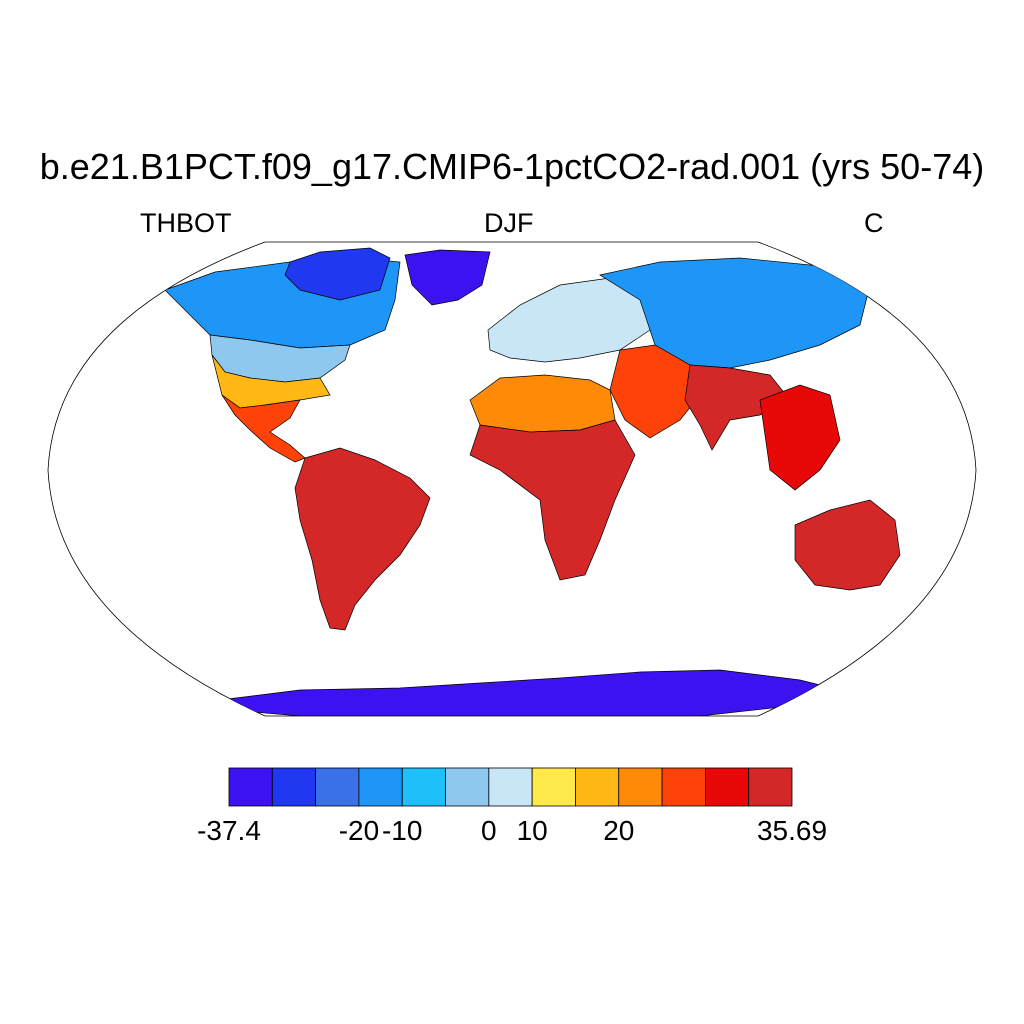 Image resolution: width=1024 pixels, height=1024 pixels. I want to click on region-southeast-asia, so click(800, 437).